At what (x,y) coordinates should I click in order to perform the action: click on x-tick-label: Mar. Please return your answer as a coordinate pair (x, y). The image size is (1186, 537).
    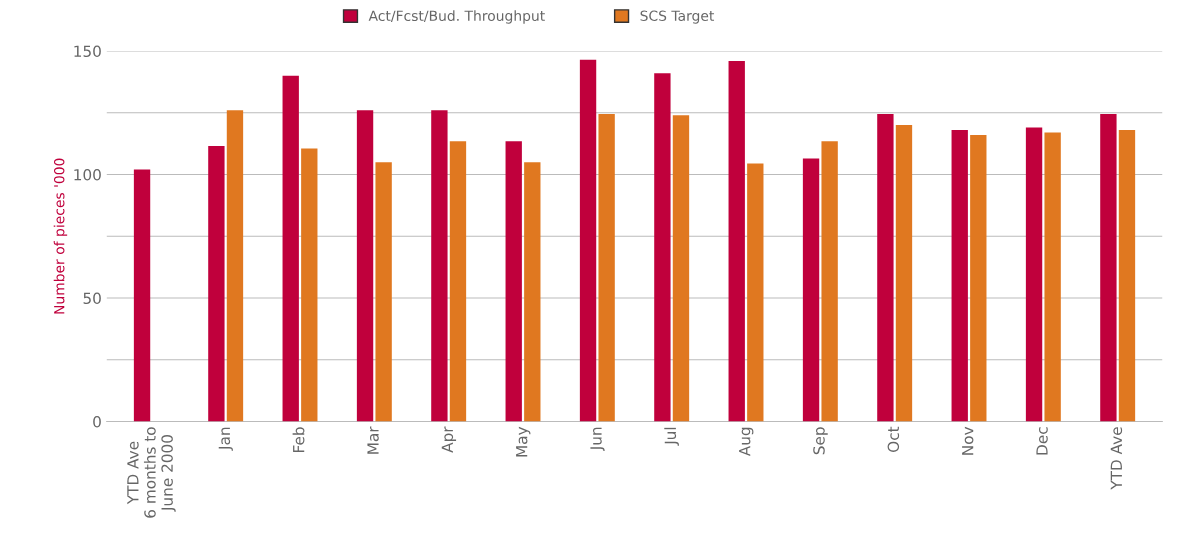
    Looking at the image, I should click on (373, 440).